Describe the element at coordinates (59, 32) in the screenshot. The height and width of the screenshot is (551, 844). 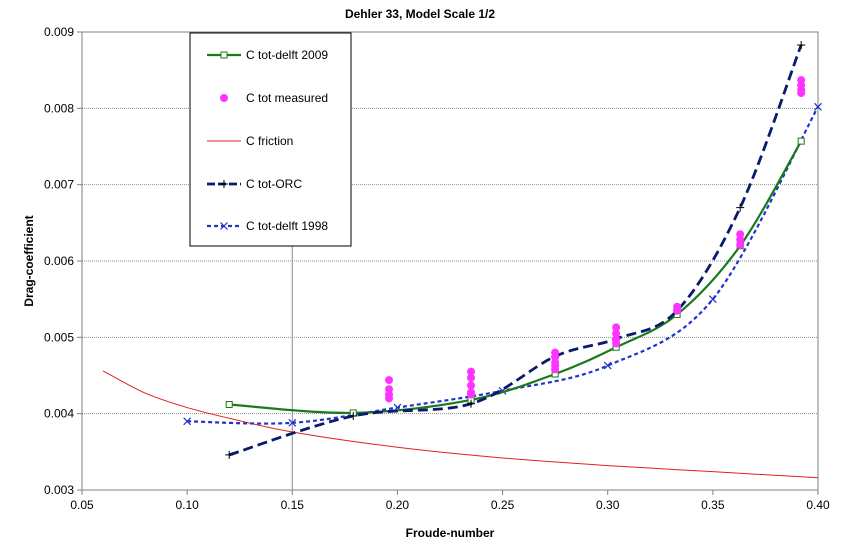
I see `y-tick-label: 0.009` at that location.